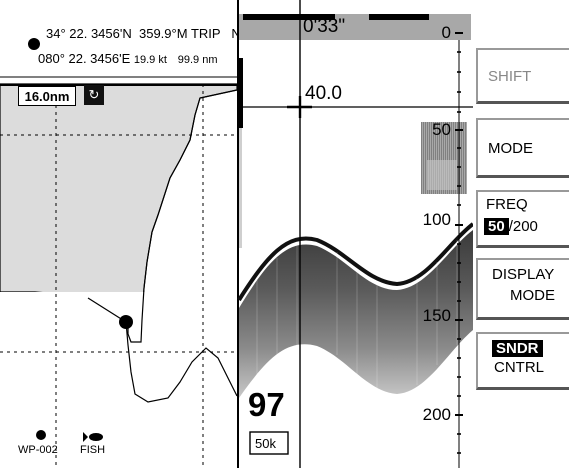  I want to click on depth-scale-100: 100, so click(436, 219).